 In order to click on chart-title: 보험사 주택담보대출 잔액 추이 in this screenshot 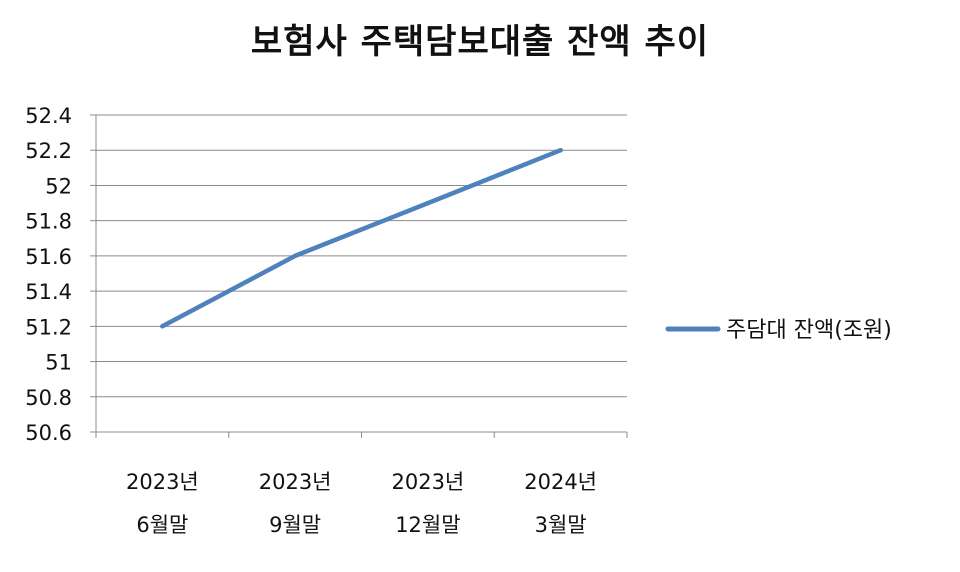, I will do `click(480, 42)`.